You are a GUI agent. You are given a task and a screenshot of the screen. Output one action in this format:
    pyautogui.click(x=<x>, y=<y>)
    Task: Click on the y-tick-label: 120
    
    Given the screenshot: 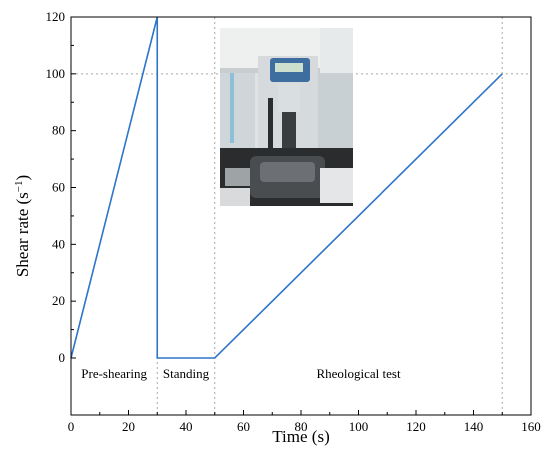 What is the action you would take?
    pyautogui.click(x=56, y=16)
    